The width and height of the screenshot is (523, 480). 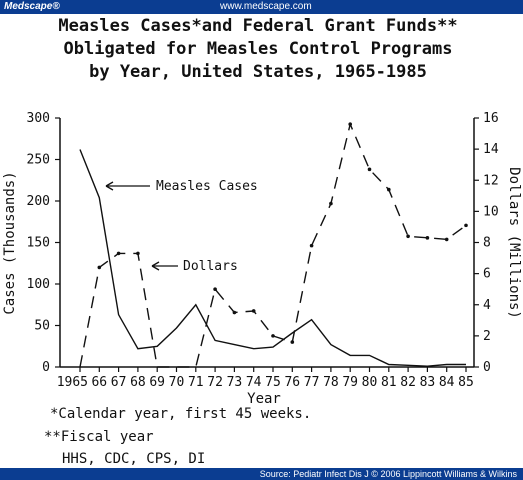 I want to click on y-right-tick-label: 14, so click(x=491, y=149).